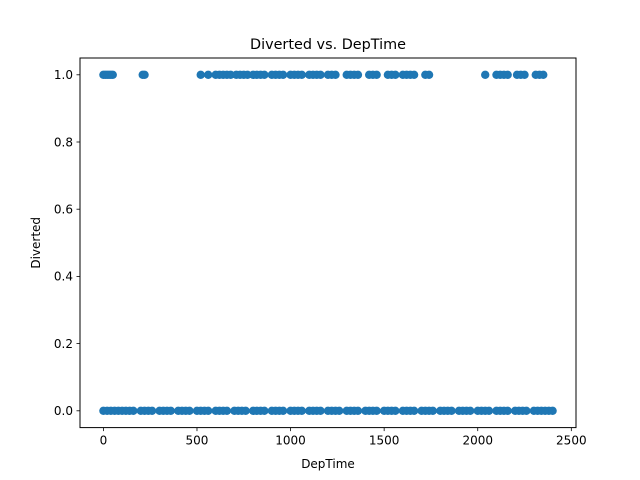 The height and width of the screenshot is (480, 640). What do you see at coordinates (63, 142) in the screenshot?
I see `y-tick-label: 0.8` at bounding box center [63, 142].